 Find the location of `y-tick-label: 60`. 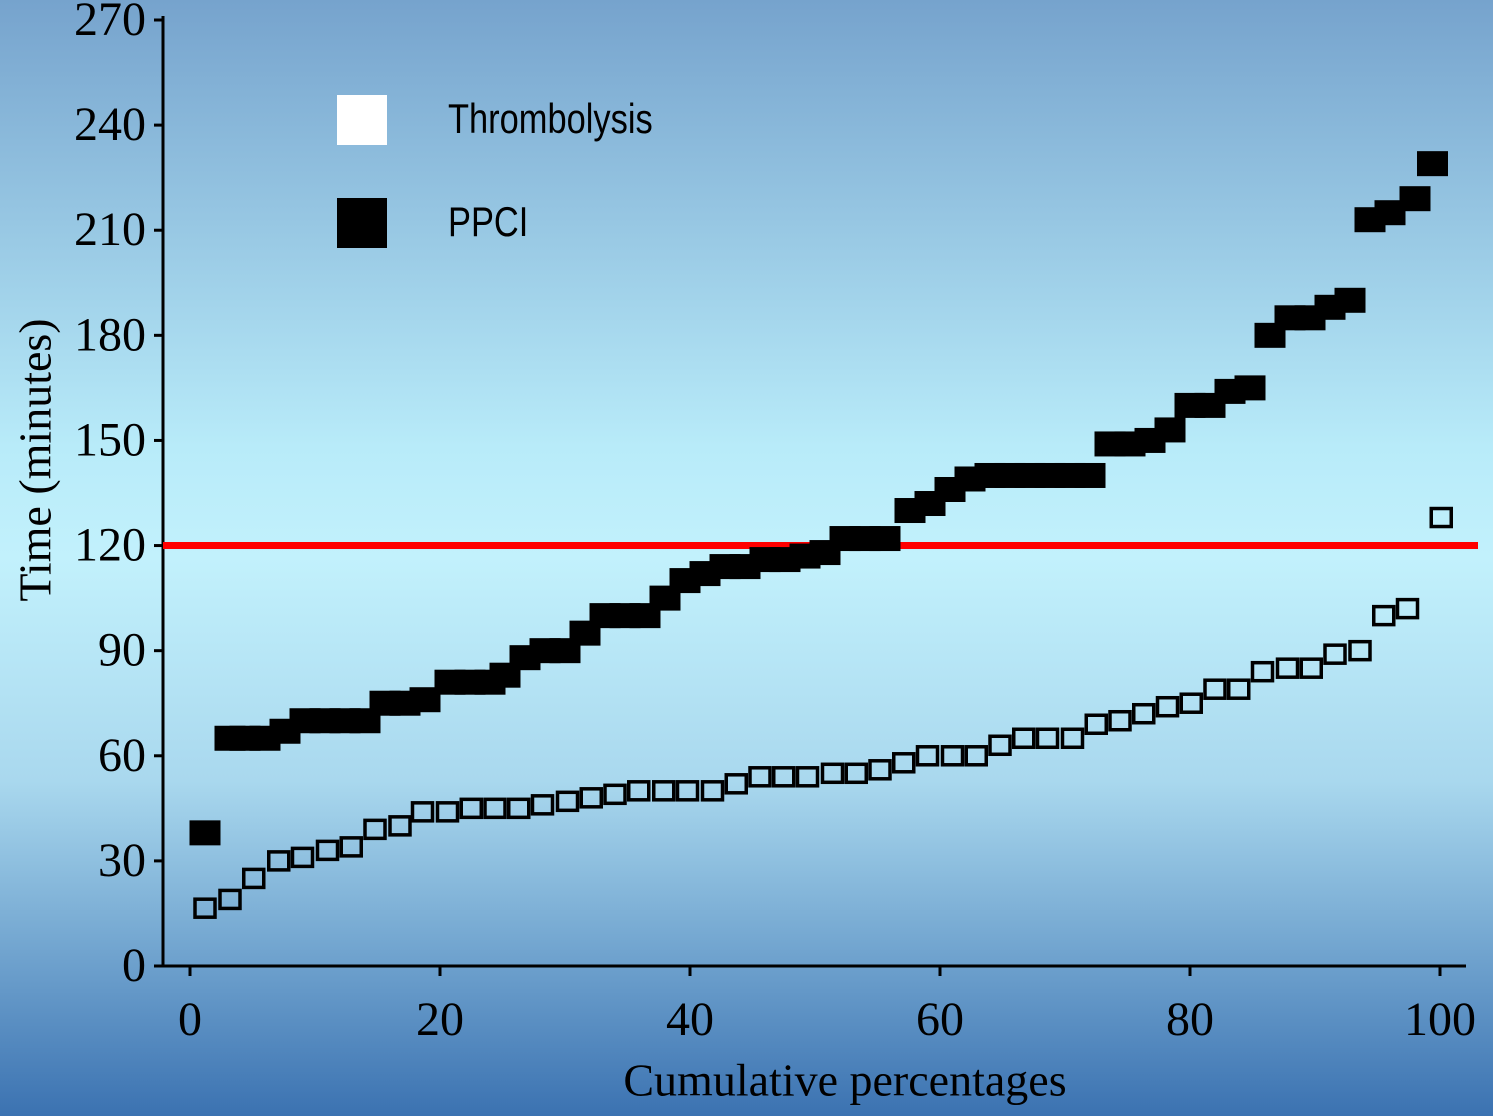

y-tick-label: 60 is located at coordinates (122, 755).